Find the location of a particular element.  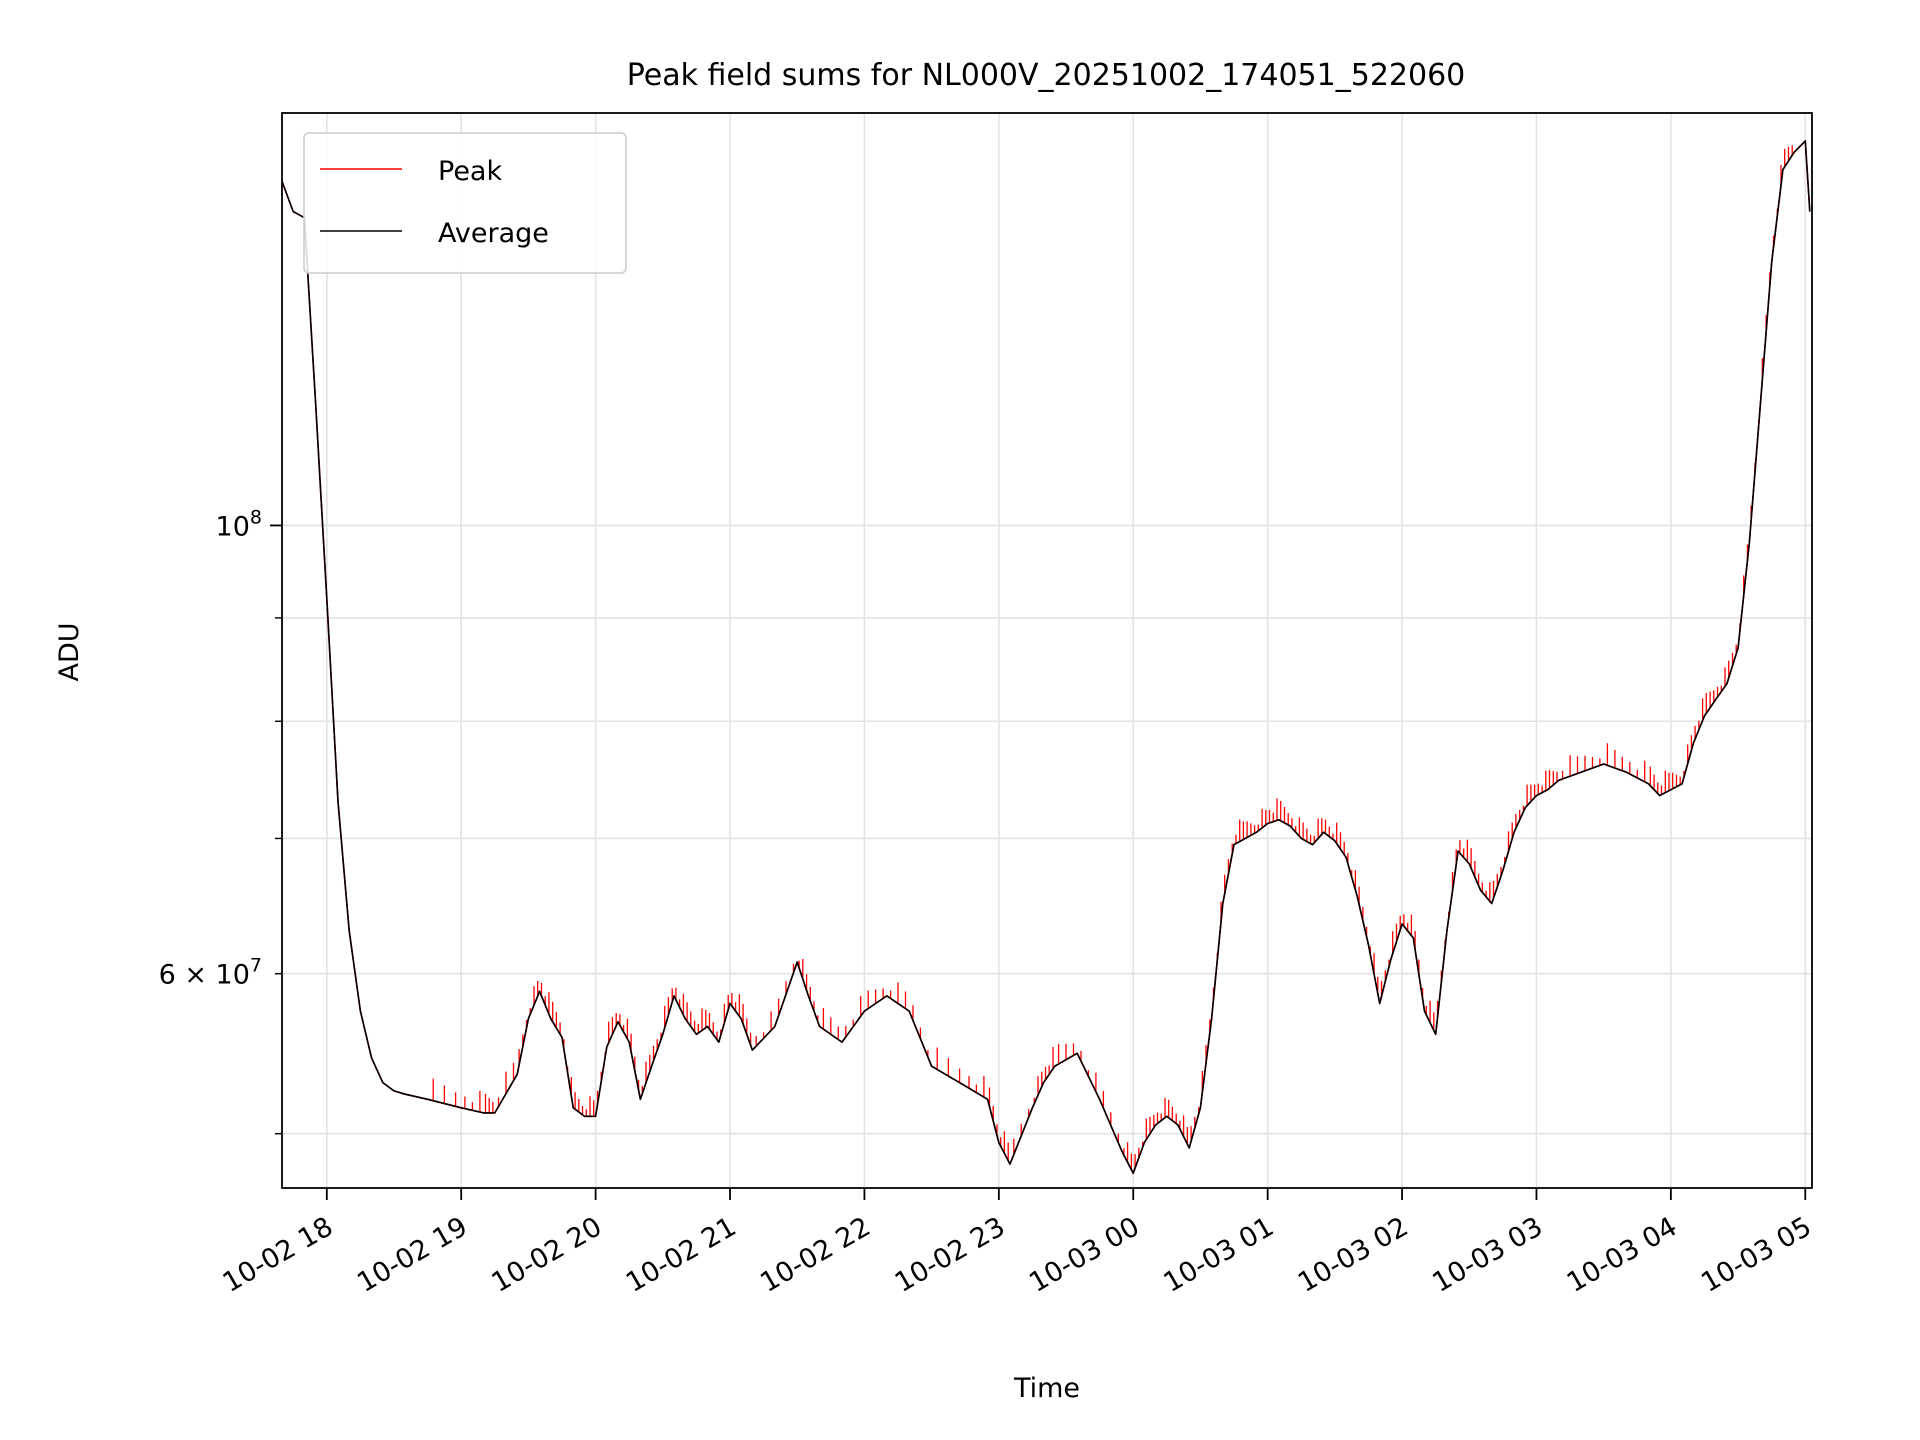

legend: Peak Average is located at coordinates (465, 203).